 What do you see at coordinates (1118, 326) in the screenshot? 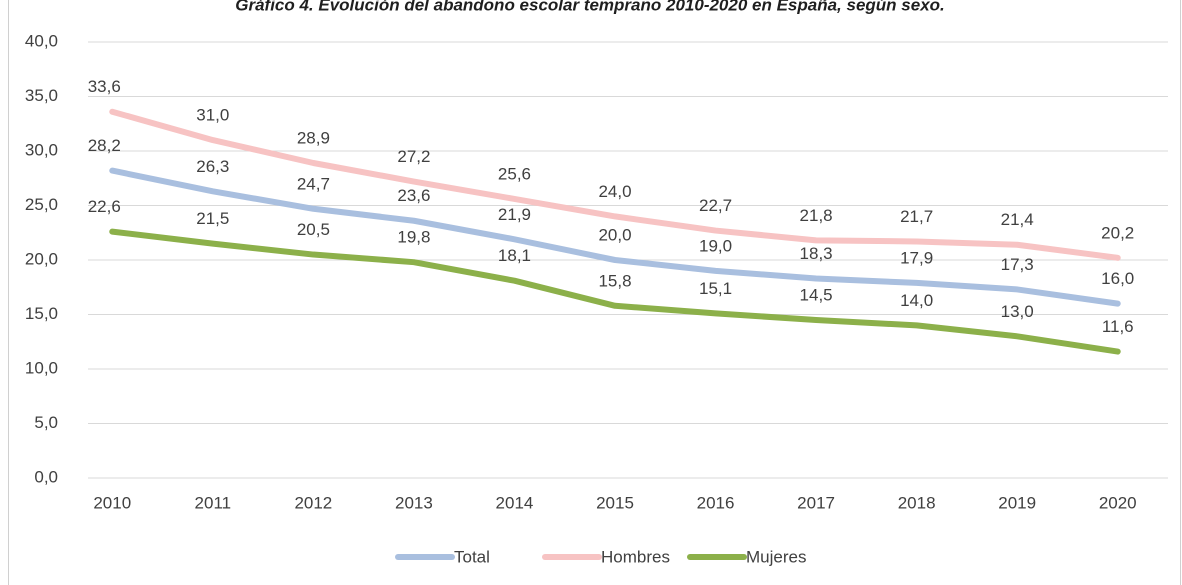
I see `data-label: 11,6` at bounding box center [1118, 326].